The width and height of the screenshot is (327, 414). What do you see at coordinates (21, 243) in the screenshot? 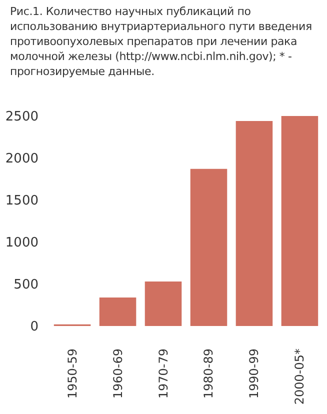
I see `y-tick-label: 1000` at bounding box center [21, 243].